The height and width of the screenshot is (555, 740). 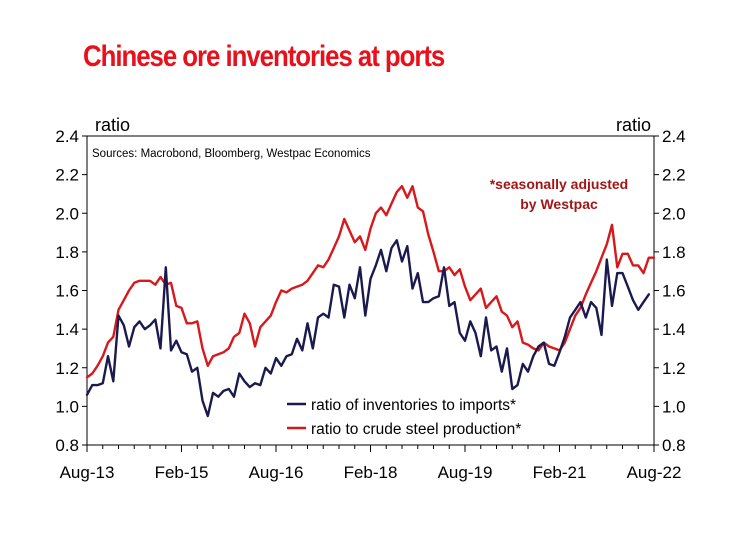 What do you see at coordinates (559, 184) in the screenshot?
I see `seasonal-adjustment-note-line1: *seasonally adjusted` at bounding box center [559, 184].